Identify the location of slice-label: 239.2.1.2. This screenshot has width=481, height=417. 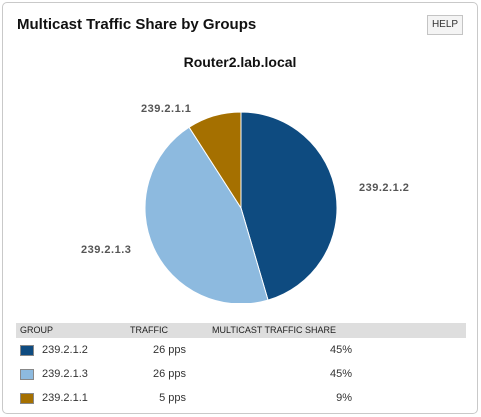
(384, 188).